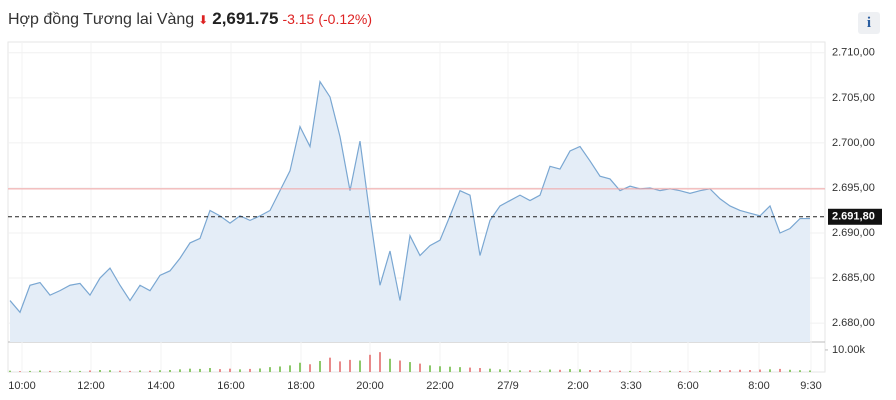 This screenshot has height=400, width=896. Describe the element at coordinates (810, 386) in the screenshot. I see `x-tick-label: 9:30` at that location.